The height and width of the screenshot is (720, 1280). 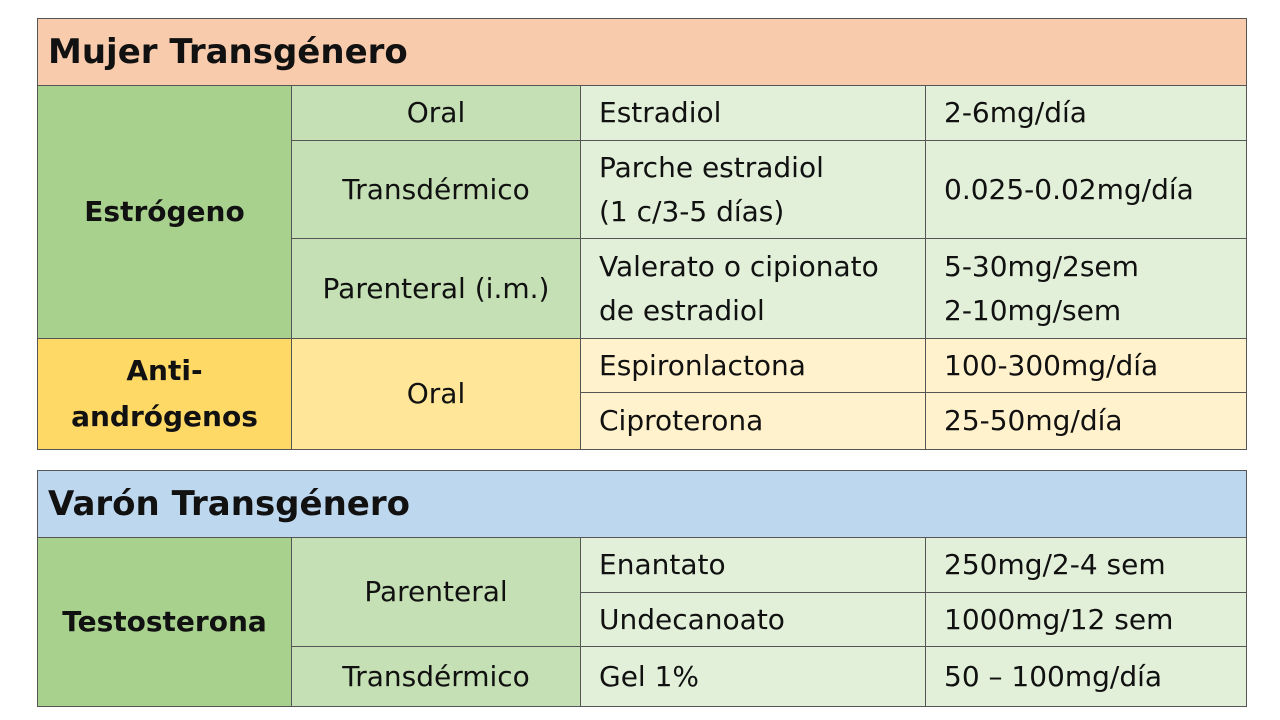 I want to click on drug-cell: Estradiol, so click(x=753, y=113).